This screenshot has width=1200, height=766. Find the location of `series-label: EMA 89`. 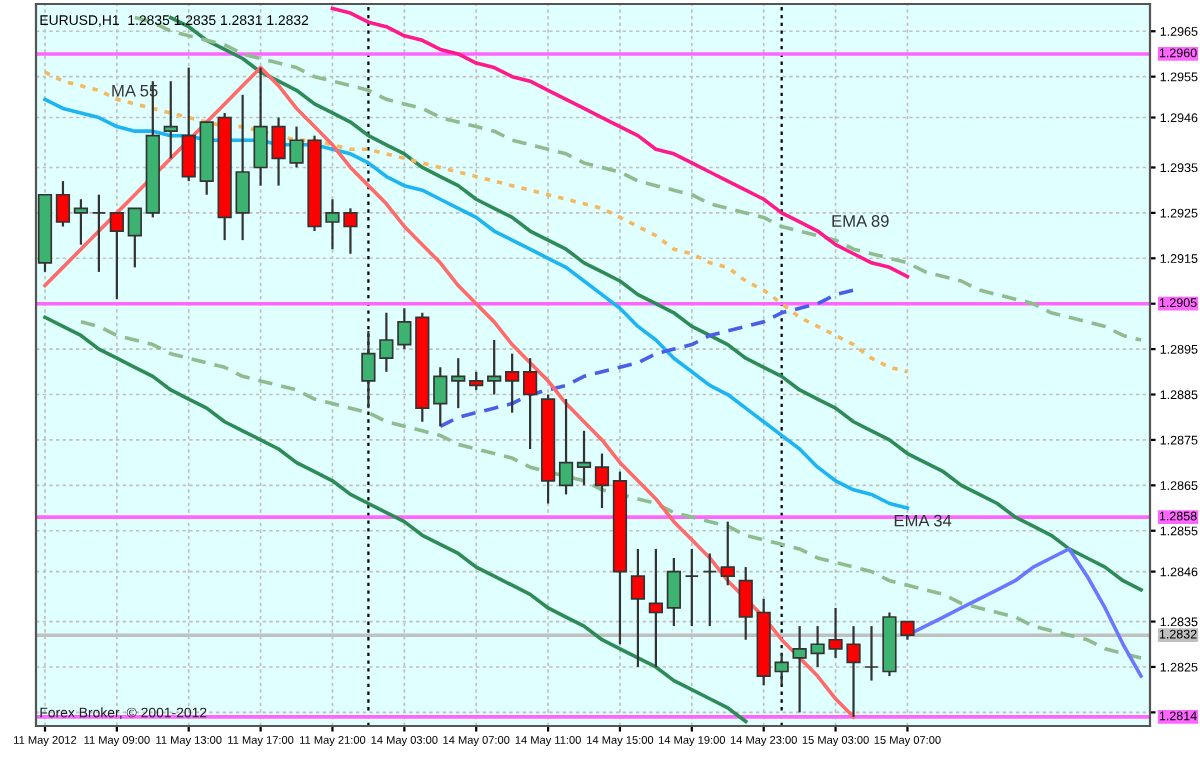

series-label: EMA 89 is located at coordinates (860, 221).